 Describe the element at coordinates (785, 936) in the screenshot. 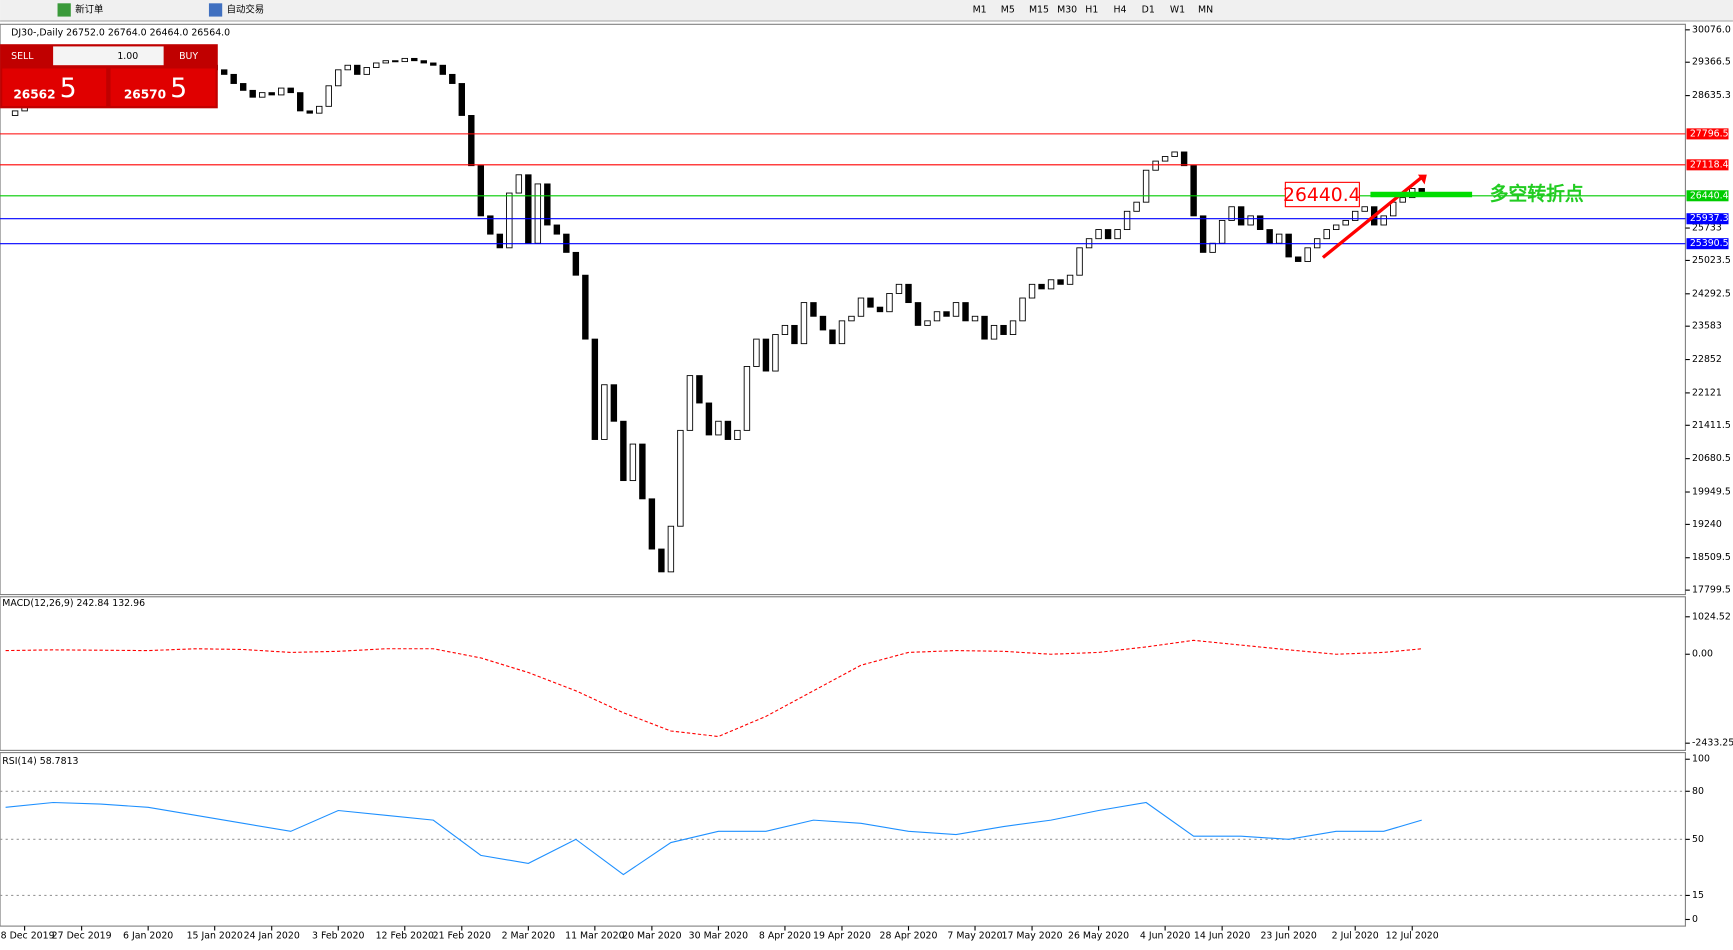

I see `x-tick-label: 8 Apr 2020` at that location.